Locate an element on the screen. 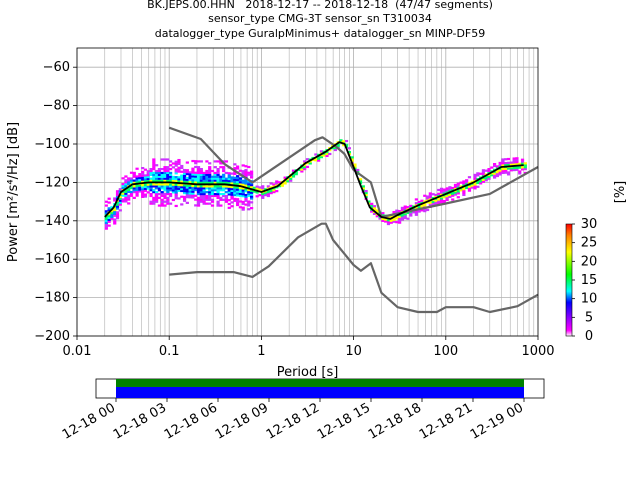  y-axis-label: Power [m²/s⁴/Hz] [dB] is located at coordinates (13, 192).